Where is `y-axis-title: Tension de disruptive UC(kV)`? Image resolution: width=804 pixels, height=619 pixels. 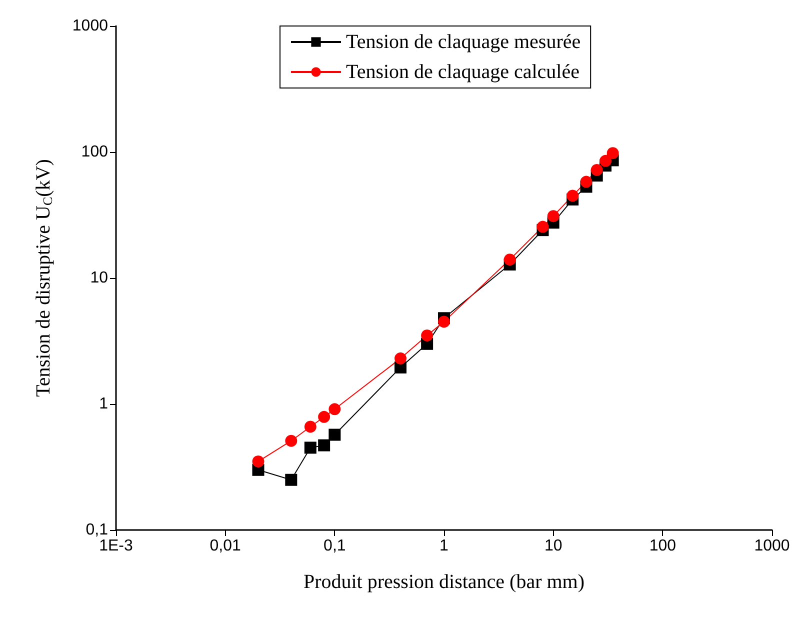
y-axis-title: Tension de disruptive UC(kV) is located at coordinates (43, 278).